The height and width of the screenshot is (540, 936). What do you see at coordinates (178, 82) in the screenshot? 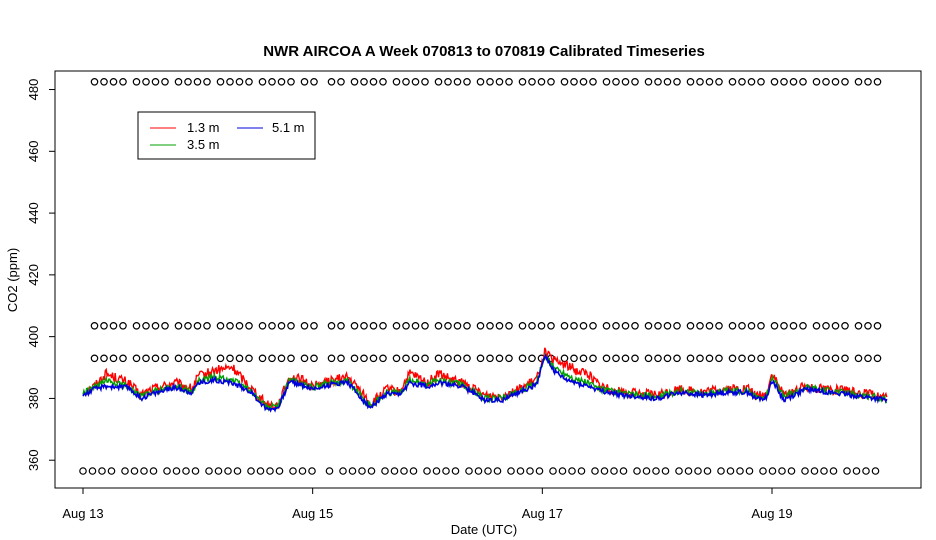
I see `marker-row0-pt8` at bounding box center [178, 82].